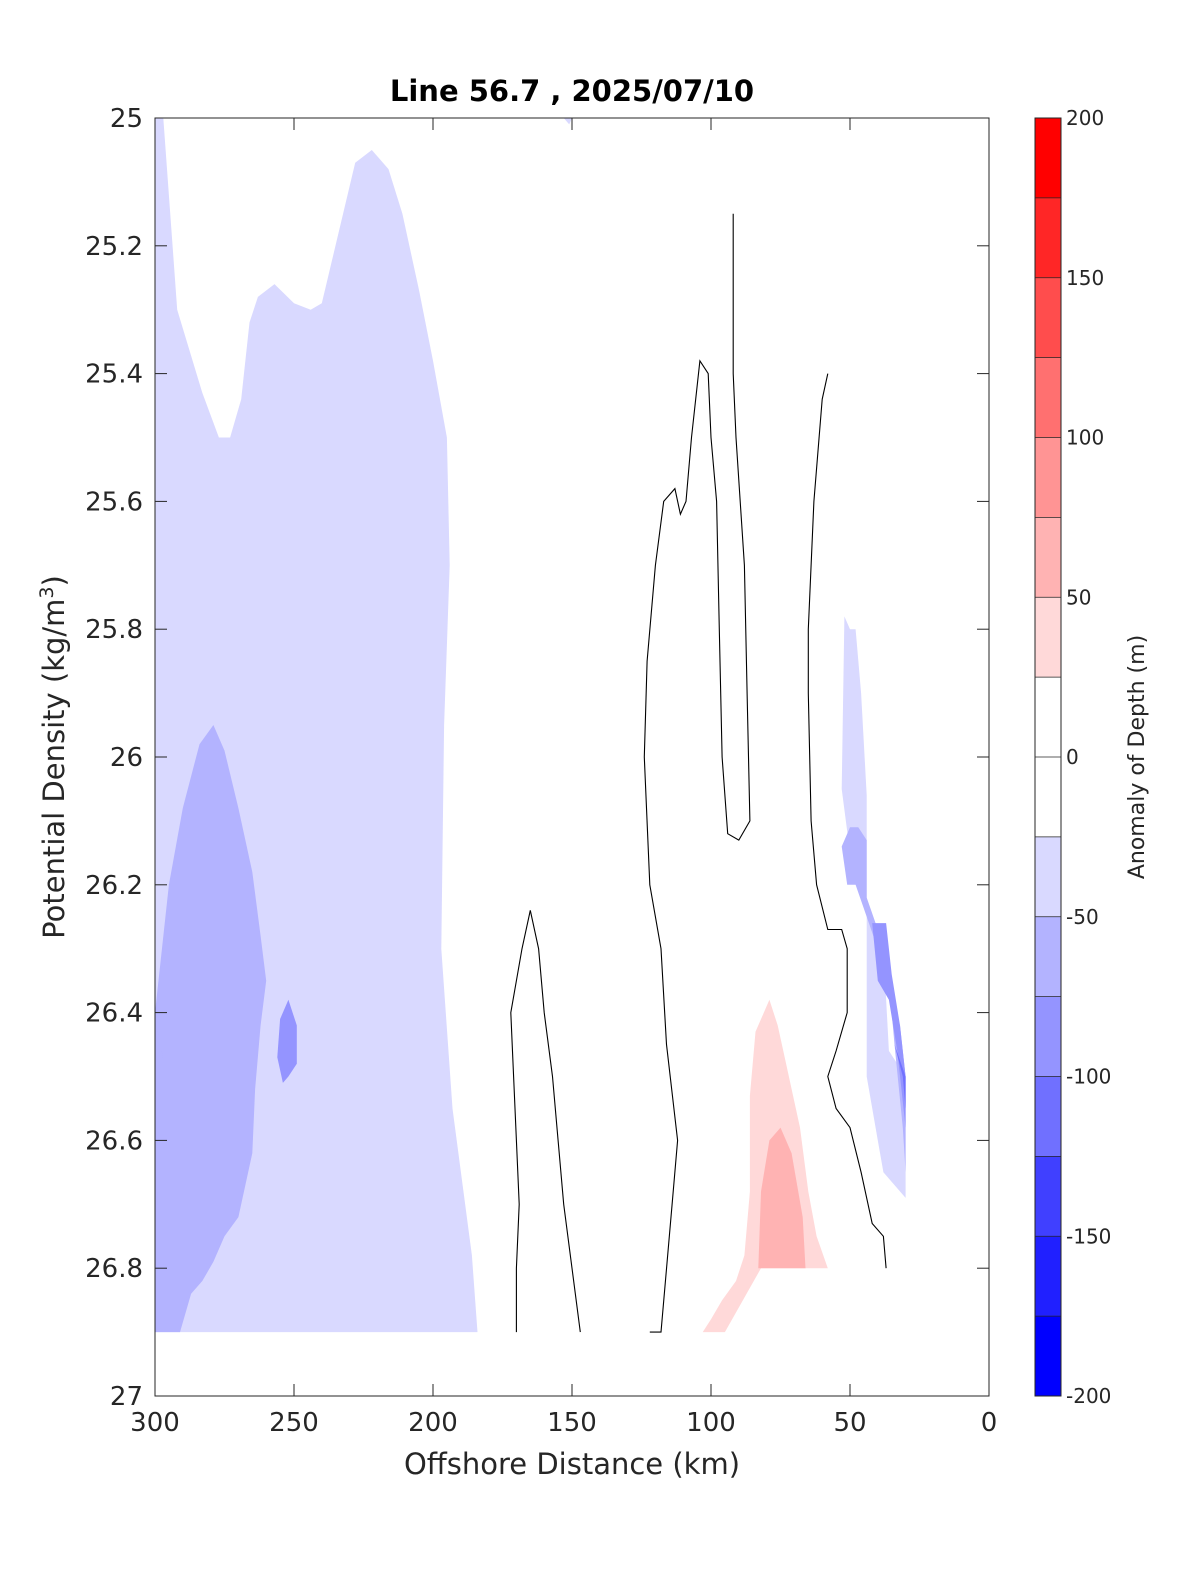 The image size is (1200, 1575). Describe the element at coordinates (1082, 917) in the screenshot. I see `colorbar-tick-label: -50` at that location.